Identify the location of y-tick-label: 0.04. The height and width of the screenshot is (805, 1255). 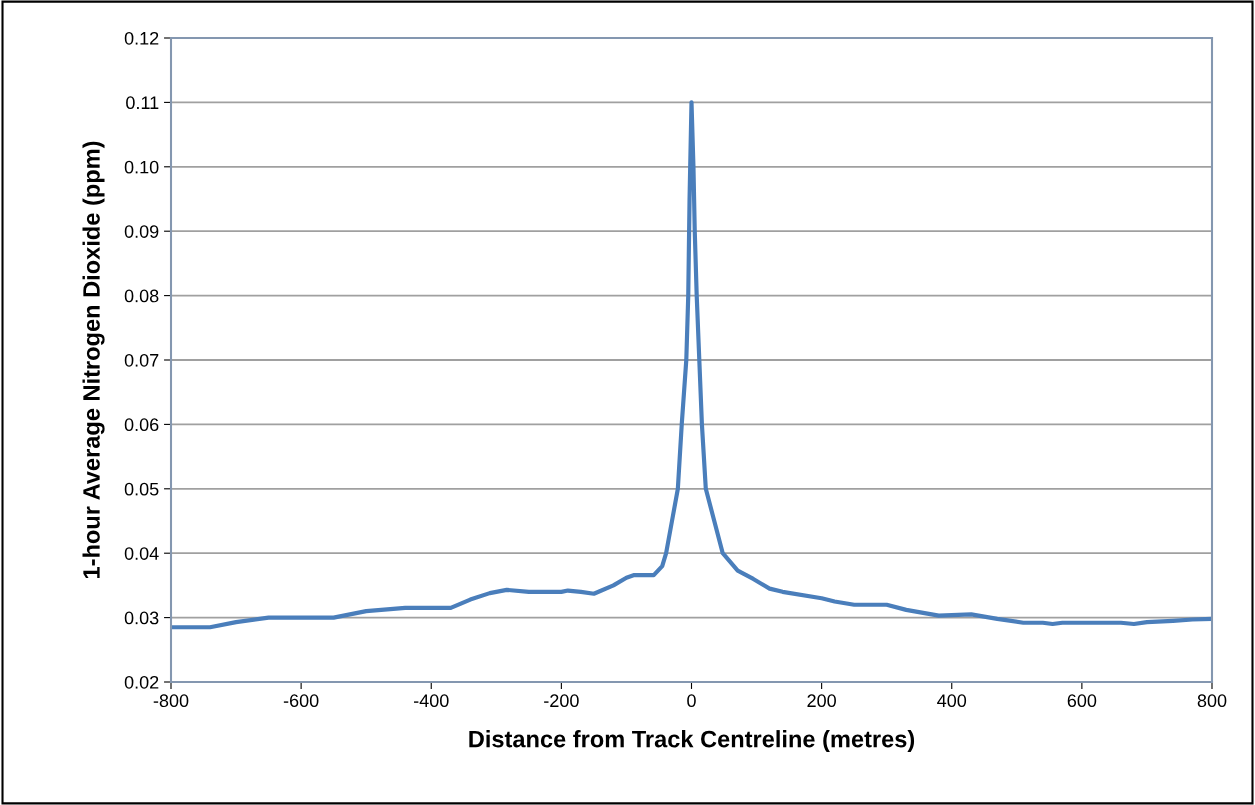
(141, 553).